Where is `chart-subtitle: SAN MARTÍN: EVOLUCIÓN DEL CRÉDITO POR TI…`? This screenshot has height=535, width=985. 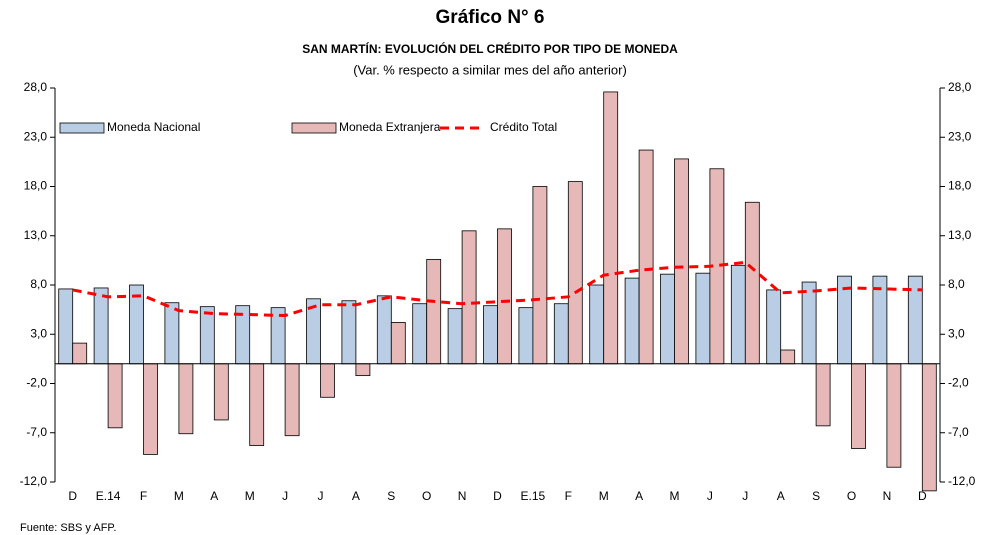
chart-subtitle: SAN MARTÍN: EVOLUCIÓN DEL CRÉDITO POR TI… is located at coordinates (490, 48).